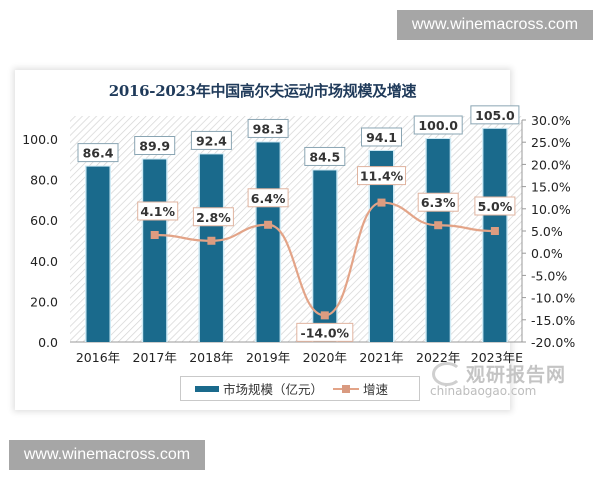 Image resolution: width=600 pixels, height=480 pixels. Describe the element at coordinates (547, 253) in the screenshot. I see `right-axis-tick-label: 0.0%` at that location.